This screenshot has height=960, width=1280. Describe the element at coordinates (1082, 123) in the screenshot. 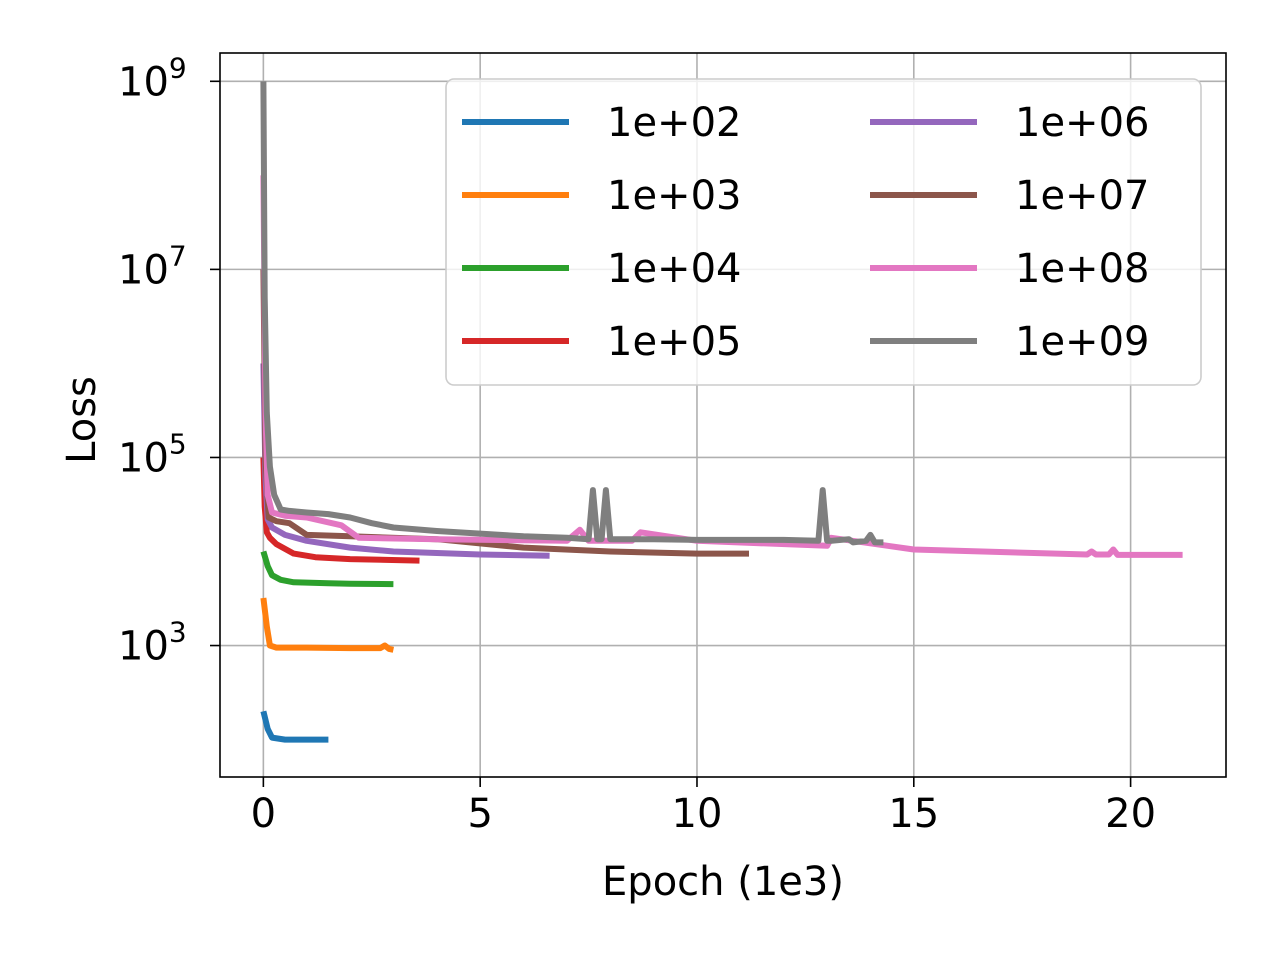

I see `legend-label: 1e+06` at that location.